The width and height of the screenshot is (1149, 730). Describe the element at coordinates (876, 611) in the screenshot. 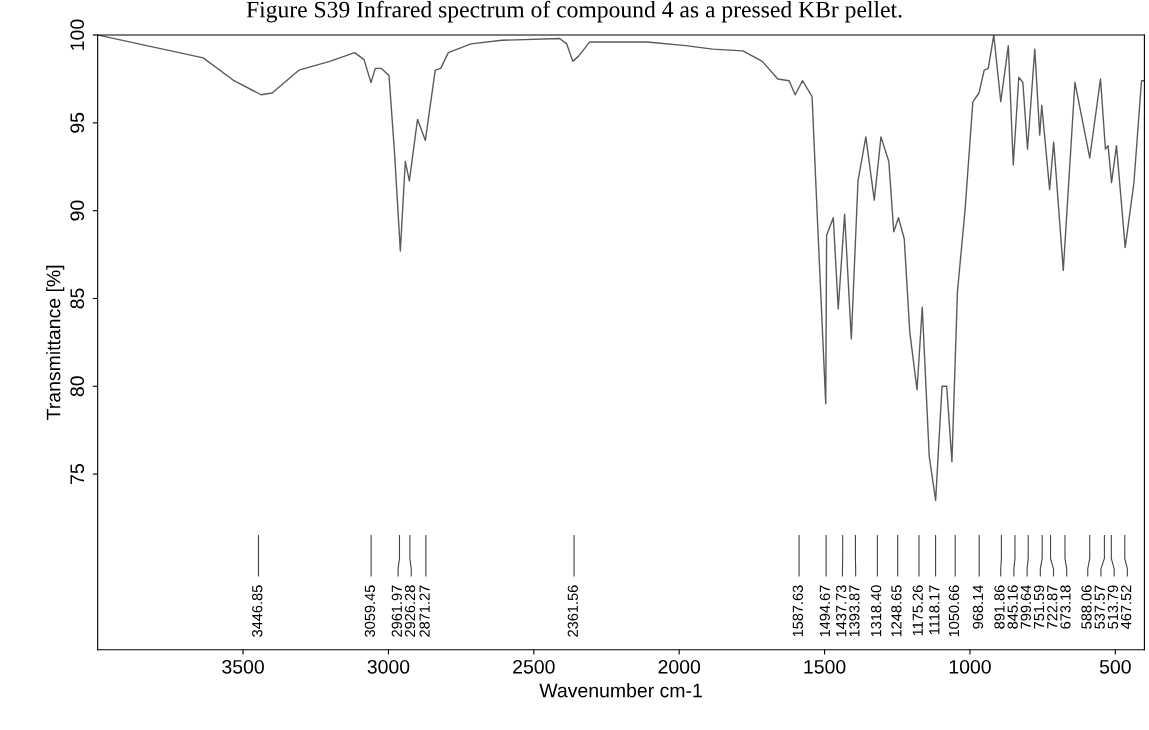

I see `ref-line-label: 1318.40` at that location.